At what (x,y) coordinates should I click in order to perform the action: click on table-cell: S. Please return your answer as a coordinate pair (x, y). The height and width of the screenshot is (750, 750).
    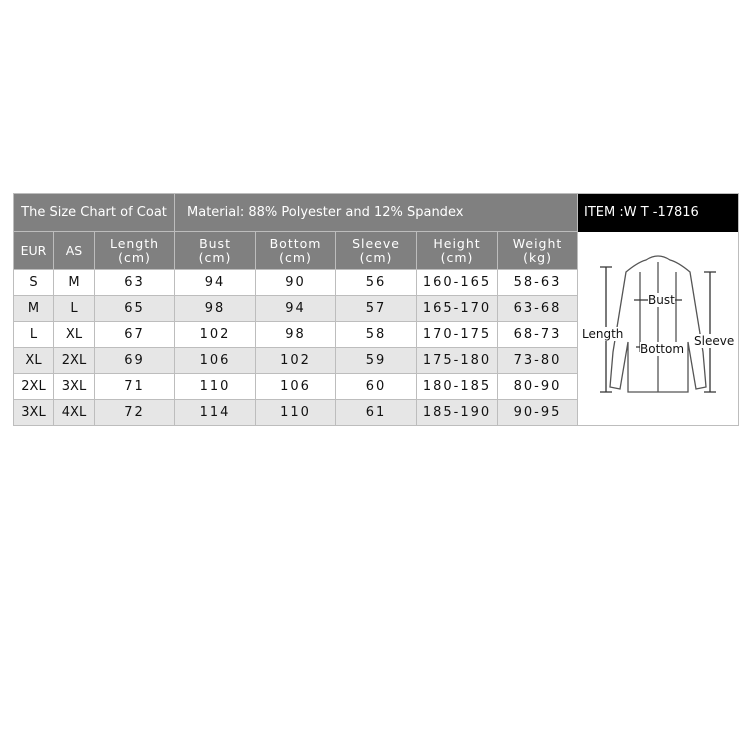
    Looking at the image, I should click on (33, 282).